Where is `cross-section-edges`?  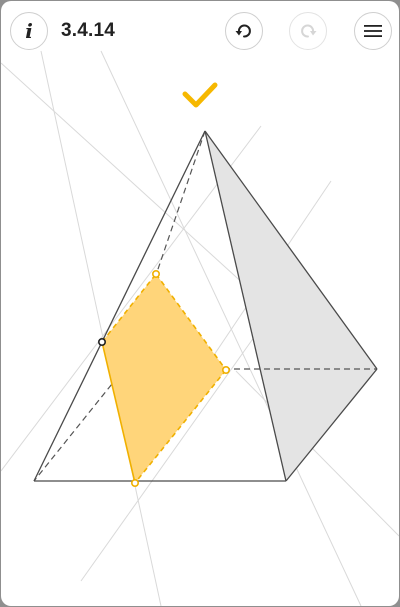 cross-section-edges is located at coordinates (164, 378).